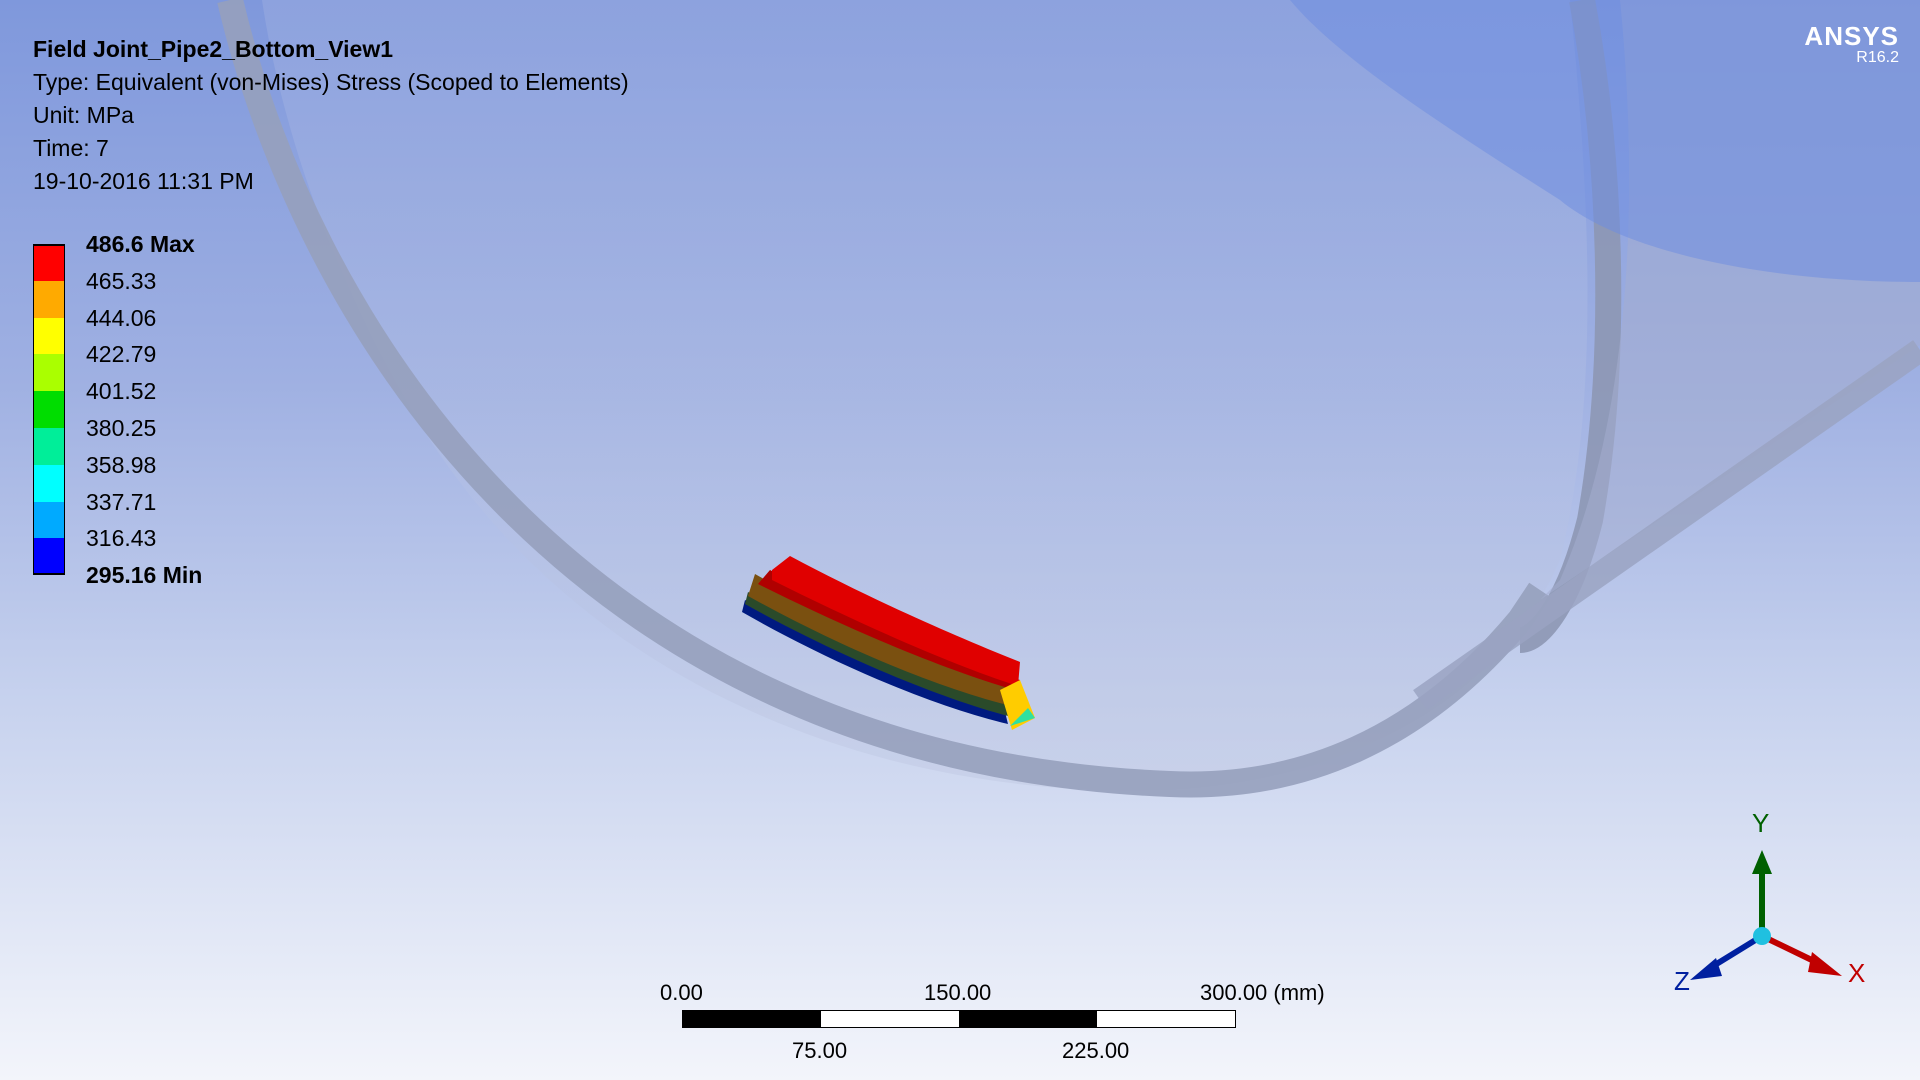  Describe the element at coordinates (144, 575) in the screenshot. I see `legend-label: 295.16 Min` at that location.